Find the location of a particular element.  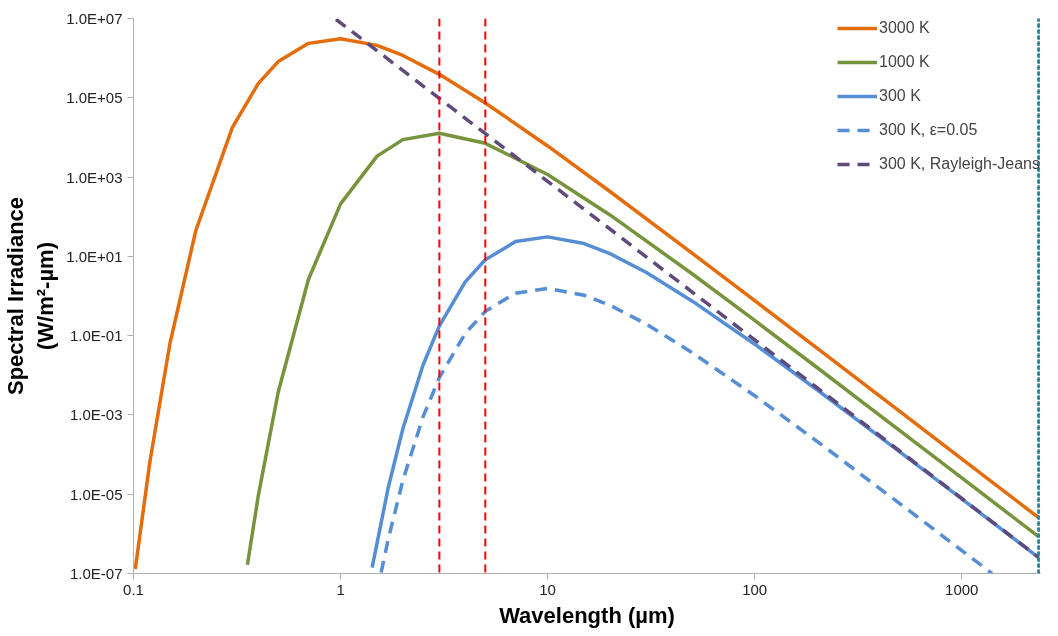

y-tick-label: 1.0E+05 is located at coordinates (94, 98).